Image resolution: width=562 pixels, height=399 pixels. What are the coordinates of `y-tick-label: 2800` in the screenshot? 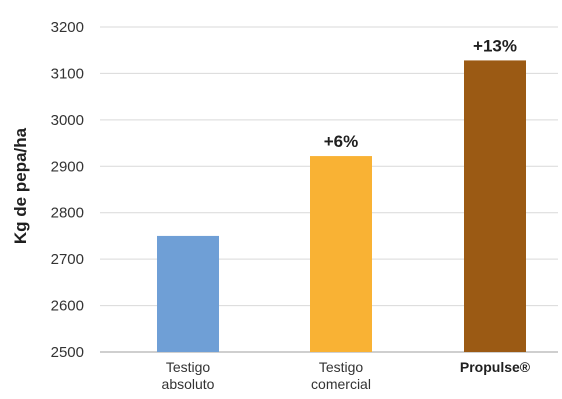 It's located at (67, 213).